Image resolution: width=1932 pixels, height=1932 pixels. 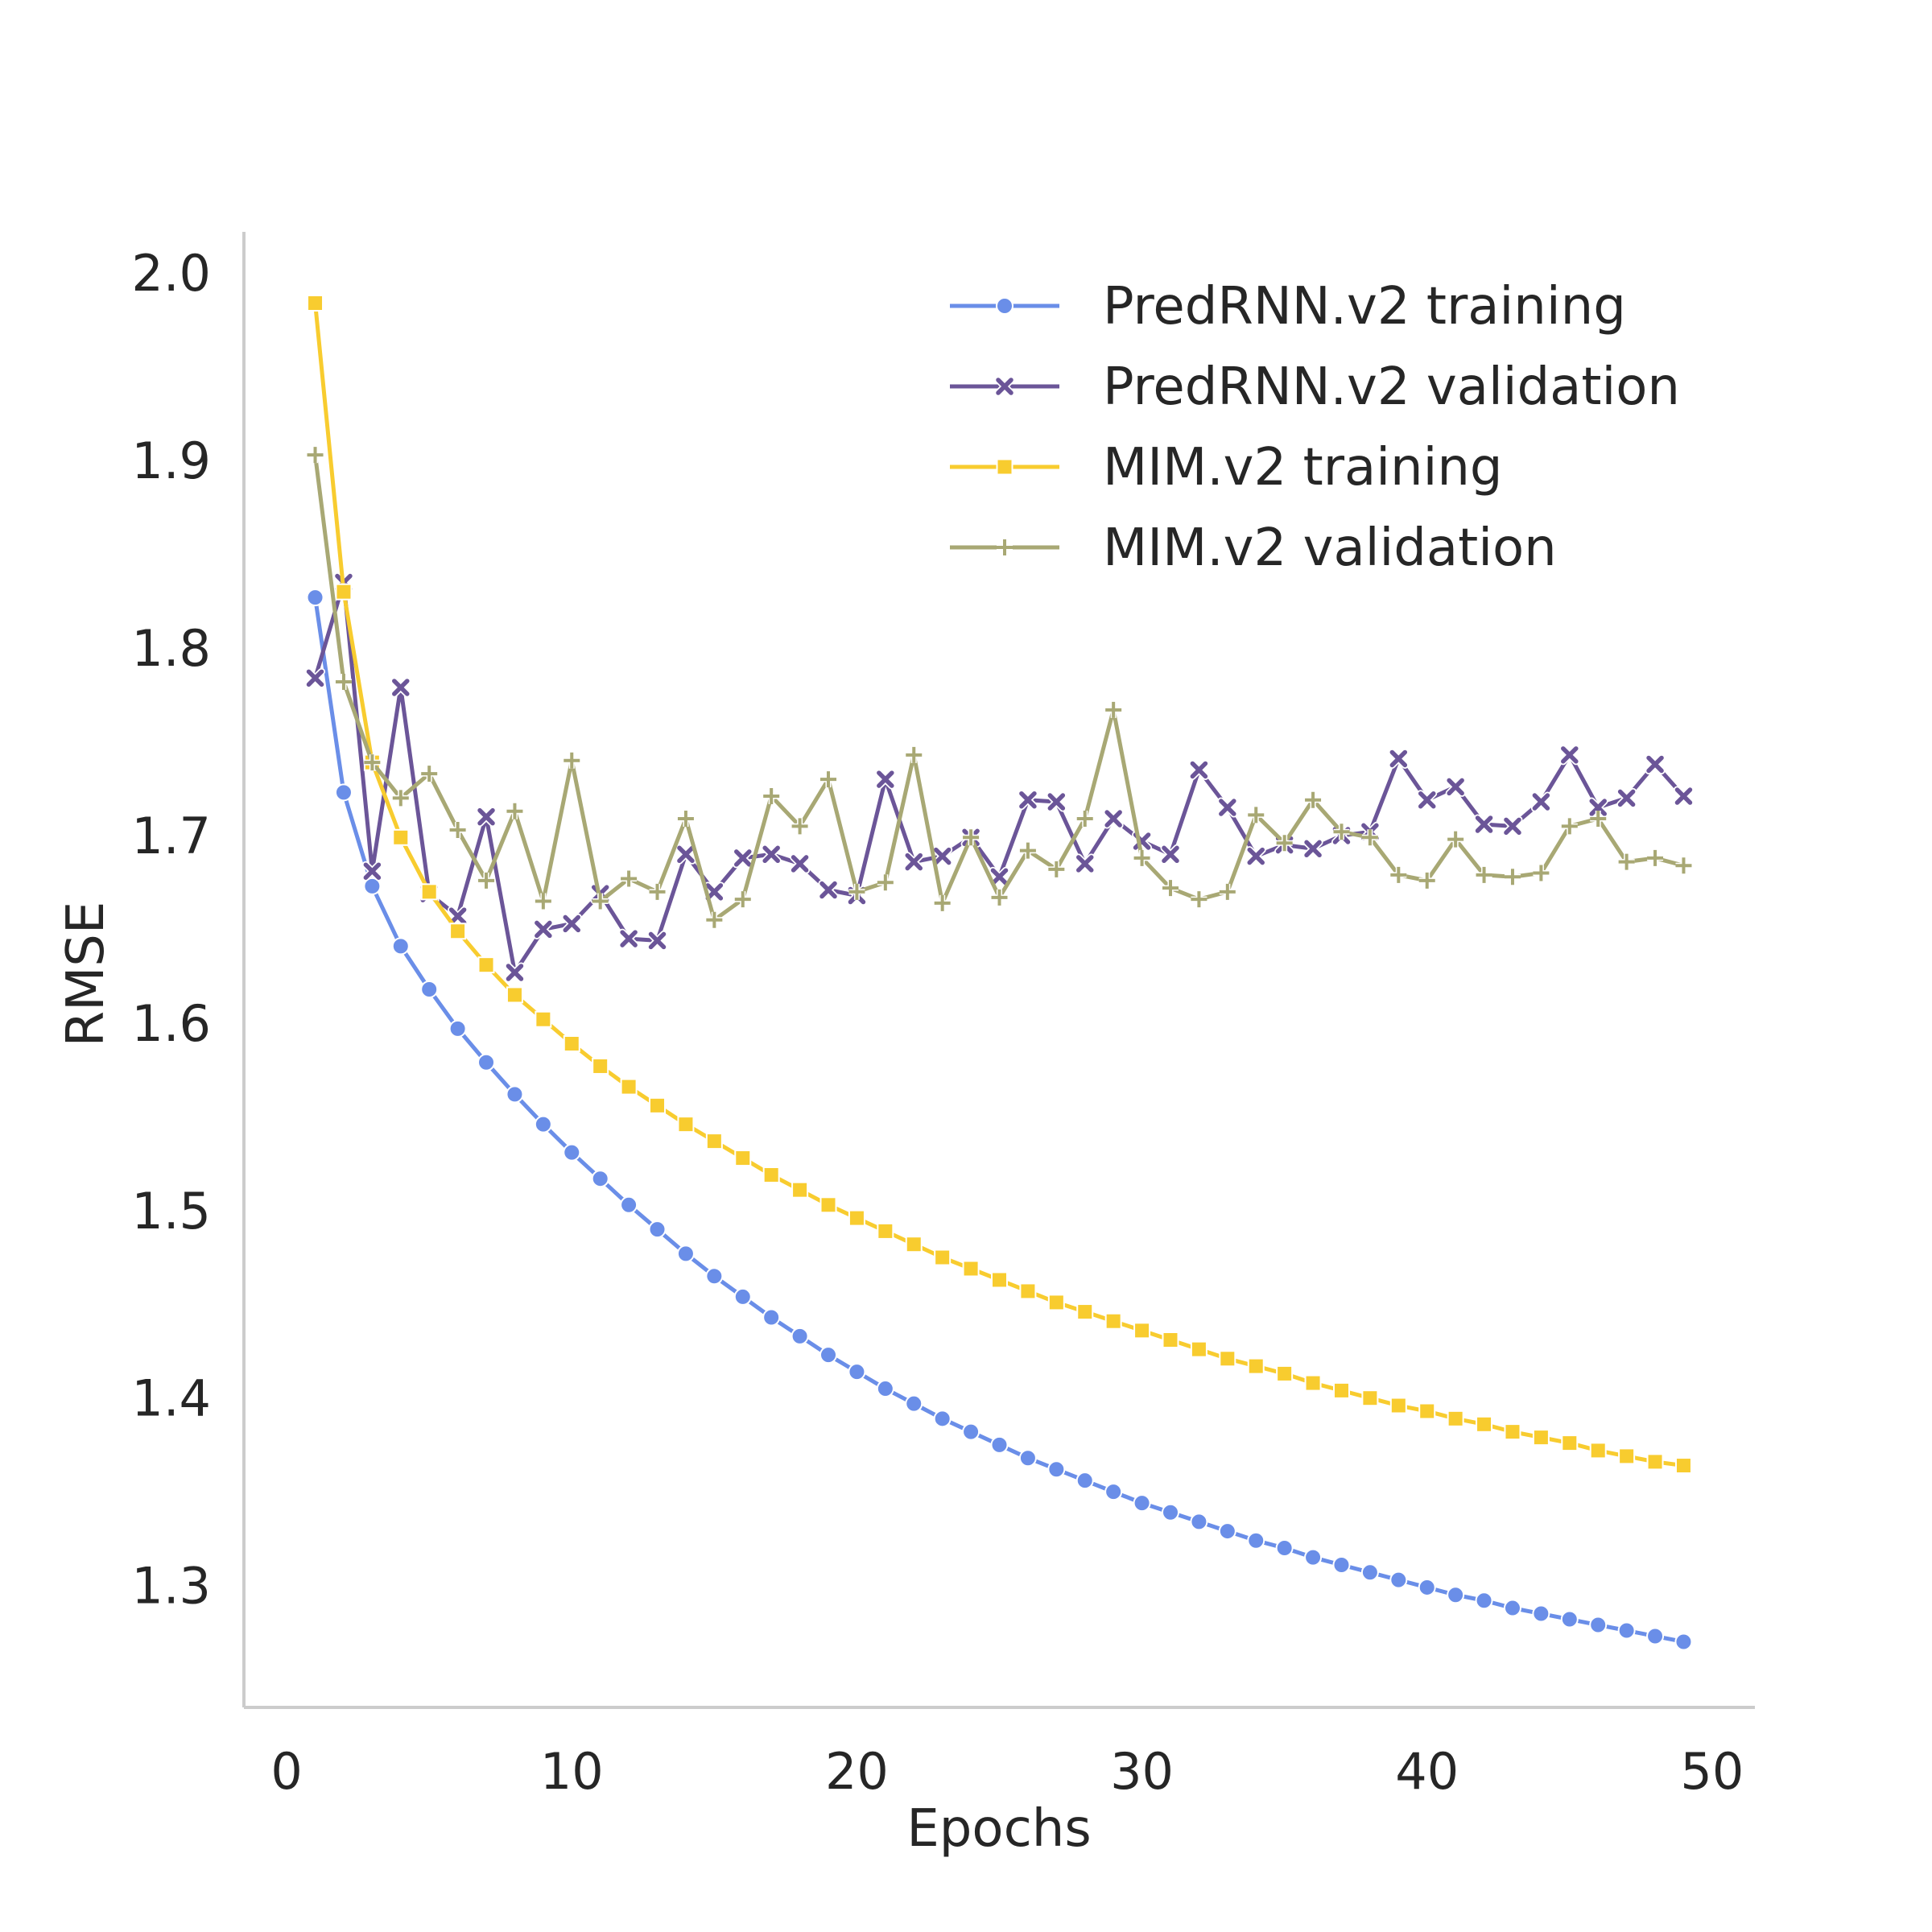 What do you see at coordinates (171, 1211) in the screenshot?
I see `y-tick-label: 1.5` at bounding box center [171, 1211].